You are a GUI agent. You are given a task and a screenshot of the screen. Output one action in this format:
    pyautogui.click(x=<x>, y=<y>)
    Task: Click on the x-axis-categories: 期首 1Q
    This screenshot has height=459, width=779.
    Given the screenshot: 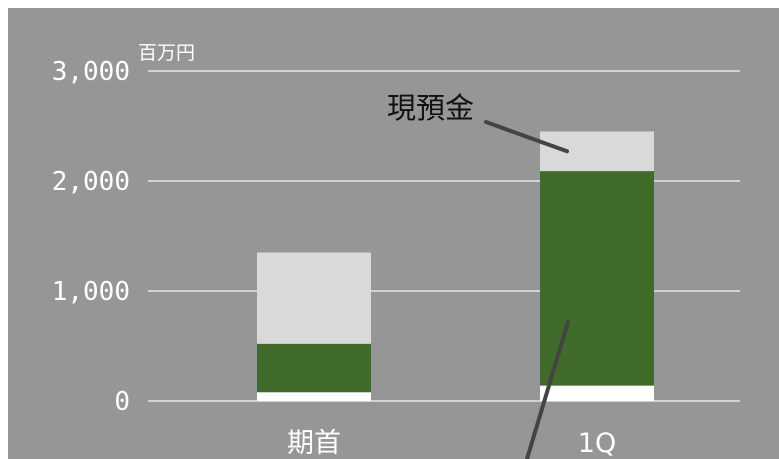 What is the action you would take?
    pyautogui.click(x=451, y=443)
    